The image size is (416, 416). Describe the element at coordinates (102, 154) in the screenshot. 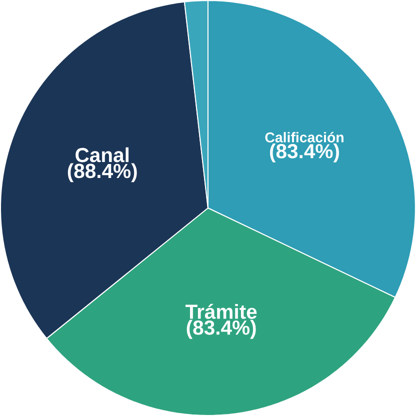

I see `slice-label: Canal` at that location.